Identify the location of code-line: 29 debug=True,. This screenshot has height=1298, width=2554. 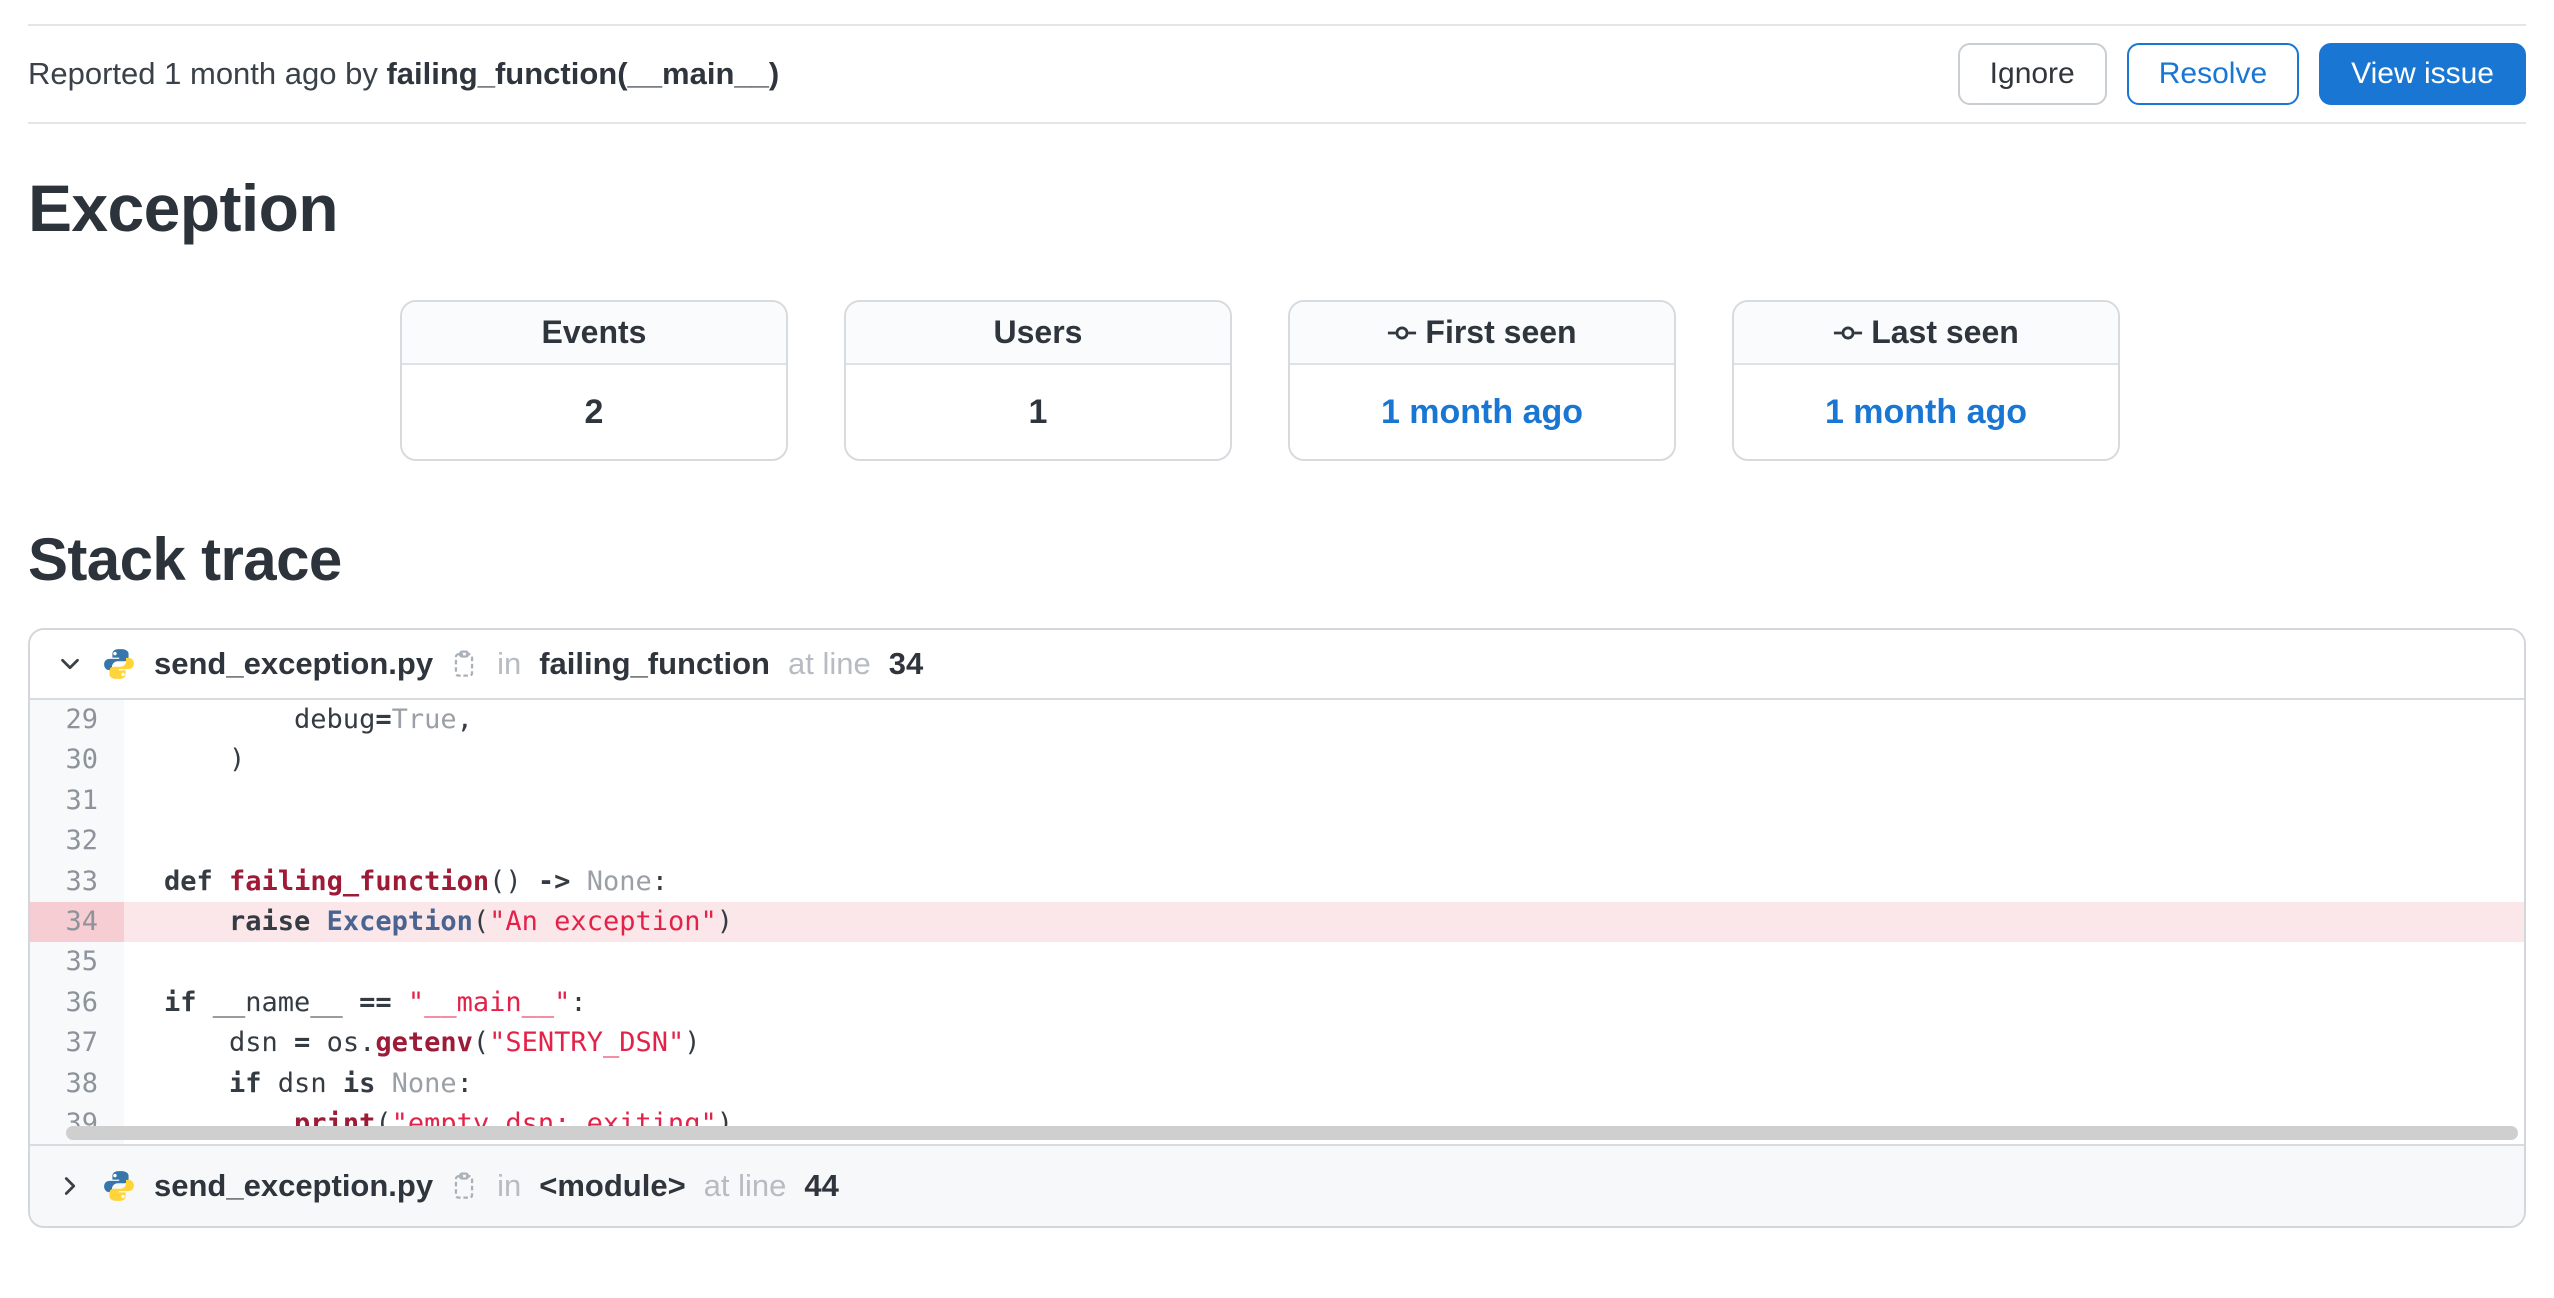
(1277, 720).